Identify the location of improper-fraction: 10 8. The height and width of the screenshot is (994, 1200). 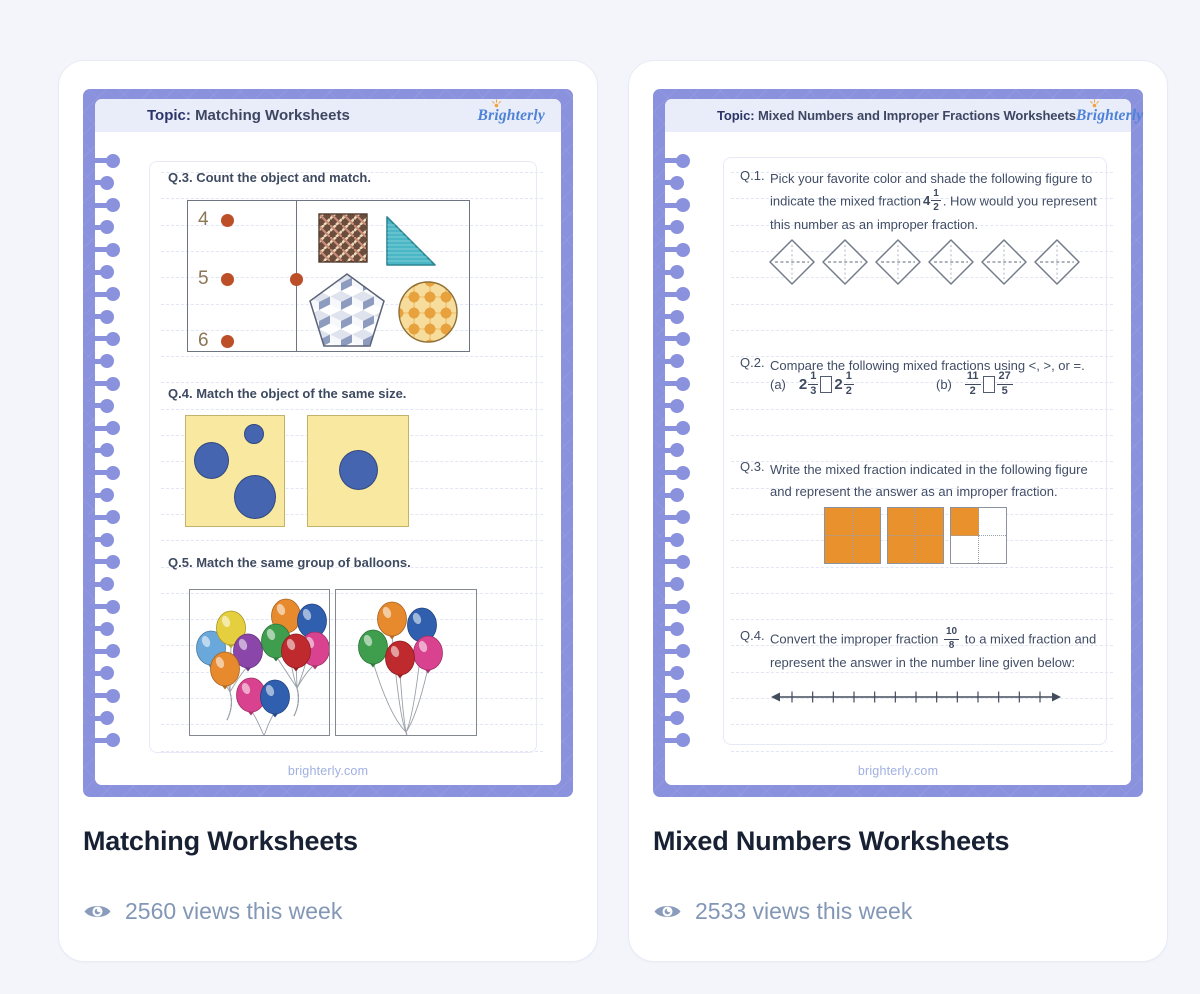
(951, 638).